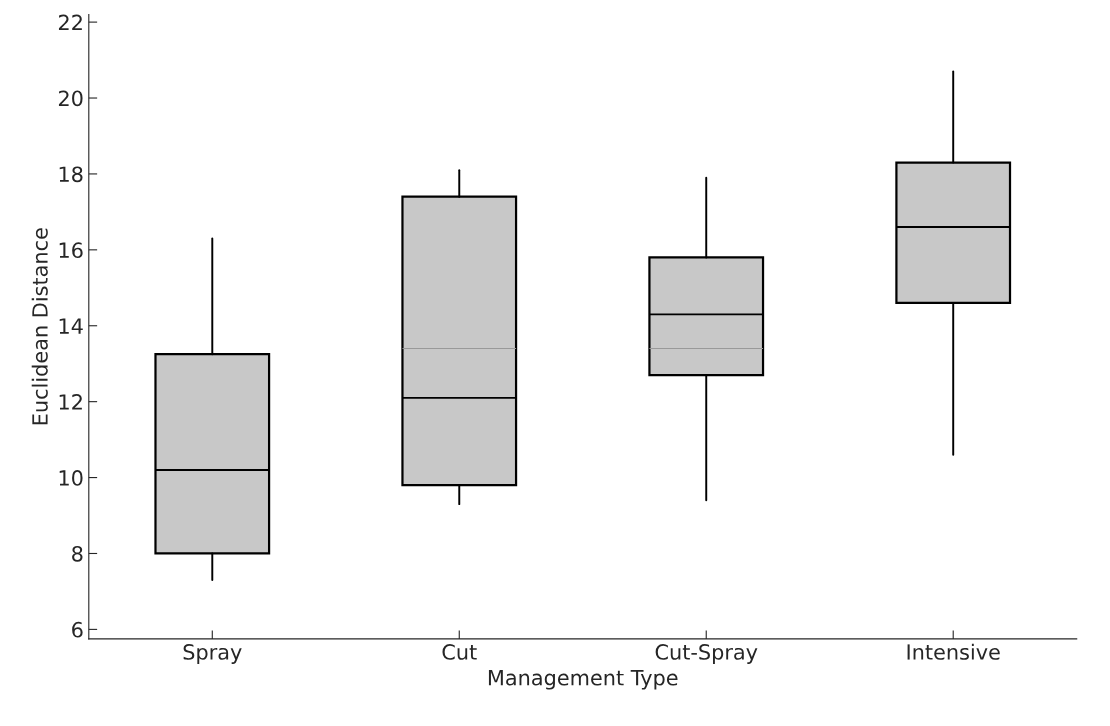 This screenshot has width=1110, height=726. What do you see at coordinates (77, 629) in the screenshot?
I see `y-tick-label: 6` at bounding box center [77, 629].